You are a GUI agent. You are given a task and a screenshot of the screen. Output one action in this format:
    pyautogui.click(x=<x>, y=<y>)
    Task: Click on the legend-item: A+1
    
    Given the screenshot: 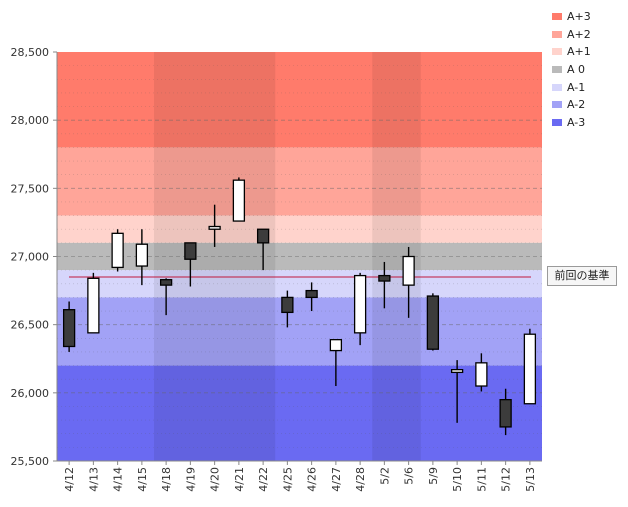 What is the action you would take?
    pyautogui.click(x=587, y=52)
    